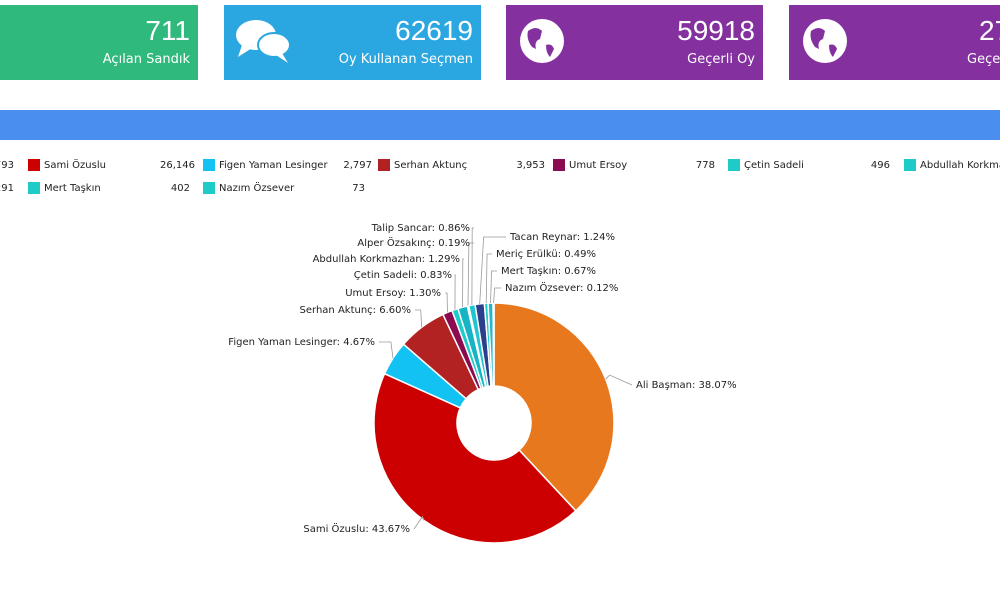 This screenshot has height=600, width=1000. I want to click on legend-value: 402, so click(180, 188).